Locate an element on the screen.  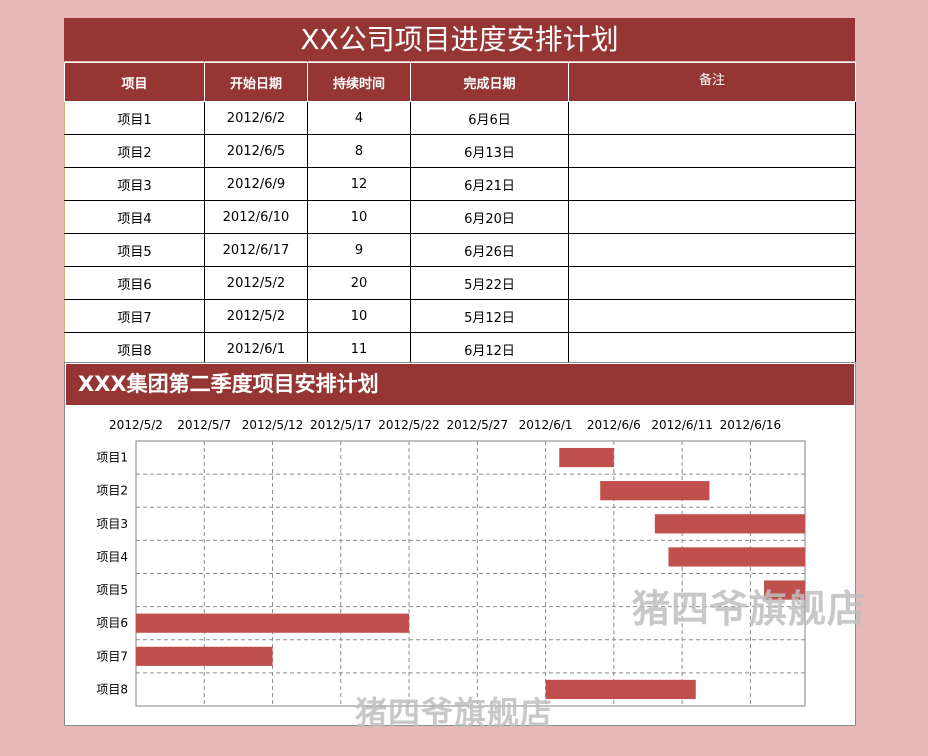
cell-end: 6月13日 is located at coordinates (489, 151).